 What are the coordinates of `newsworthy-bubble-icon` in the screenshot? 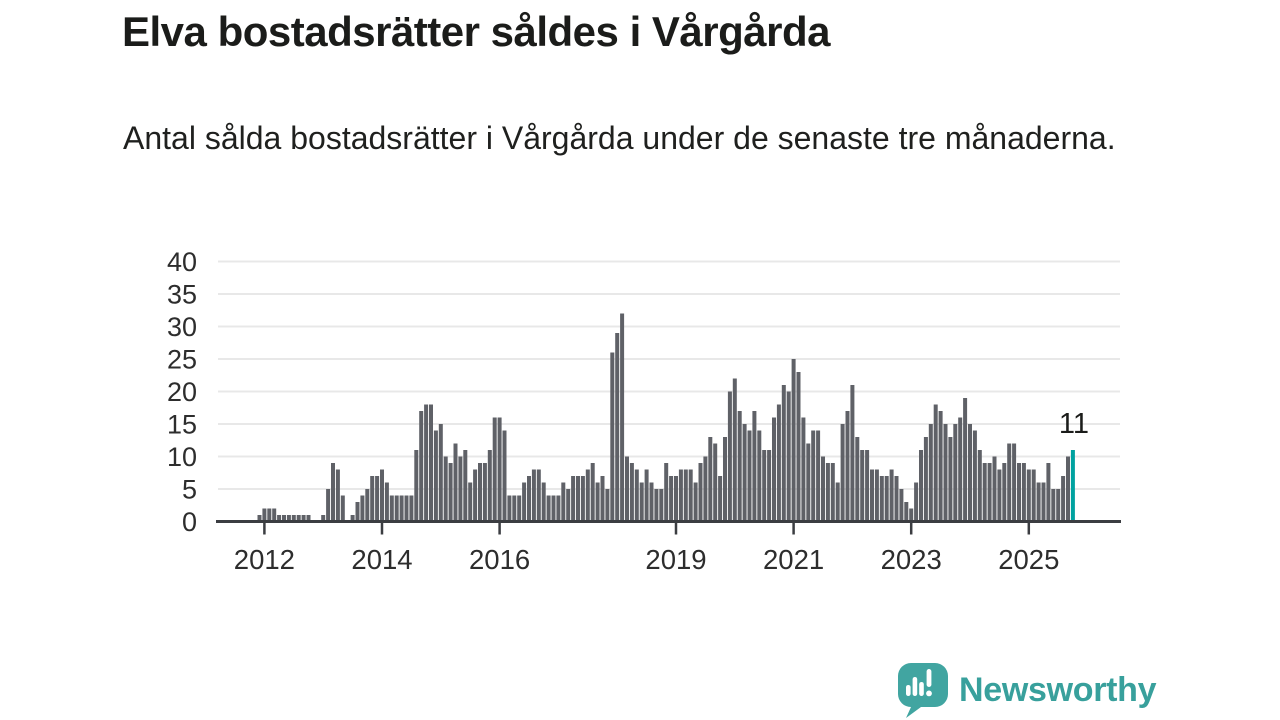 It's located at (923, 690).